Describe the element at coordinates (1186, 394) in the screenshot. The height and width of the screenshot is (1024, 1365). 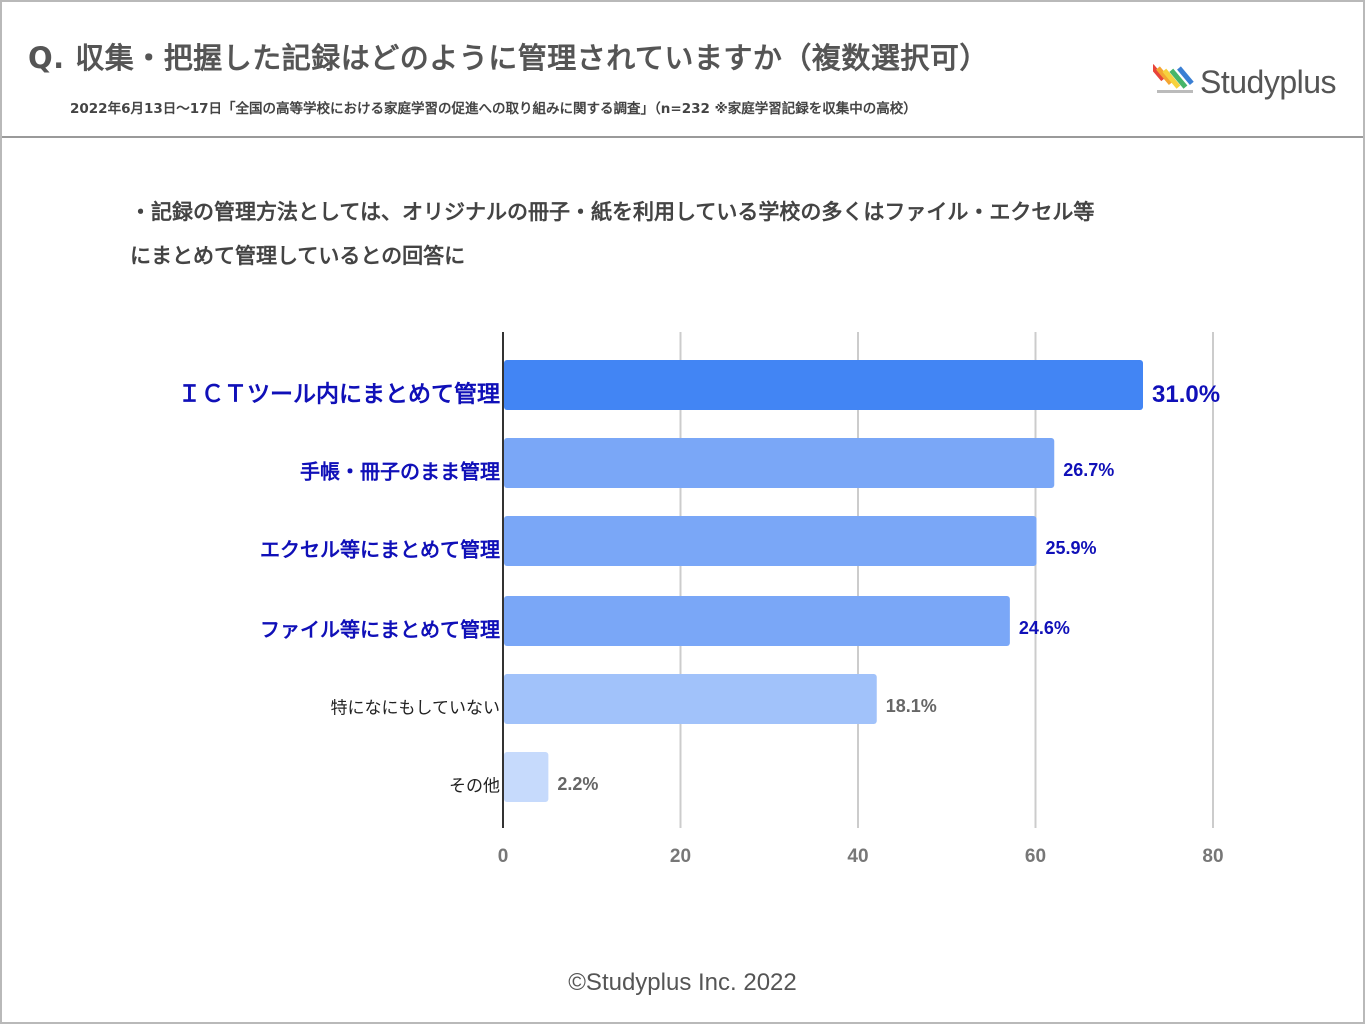
I see `data-label: 31.0%` at that location.